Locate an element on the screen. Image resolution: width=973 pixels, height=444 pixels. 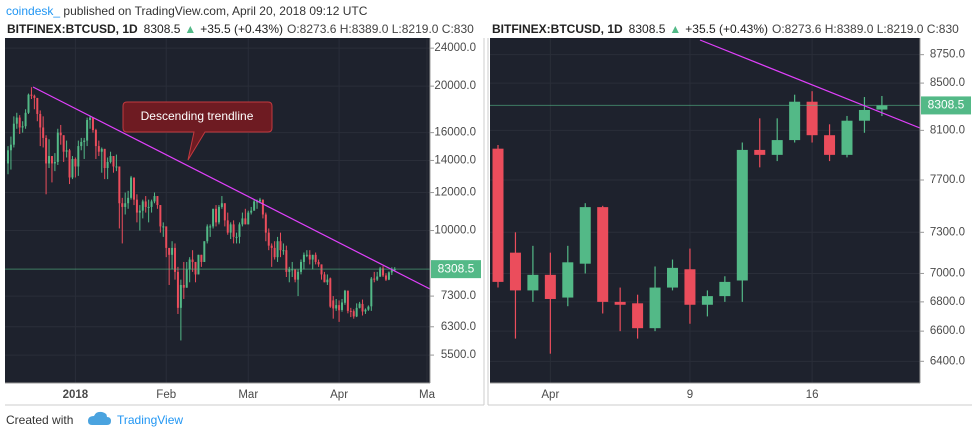
price: 8308.5 is located at coordinates (647, 29).